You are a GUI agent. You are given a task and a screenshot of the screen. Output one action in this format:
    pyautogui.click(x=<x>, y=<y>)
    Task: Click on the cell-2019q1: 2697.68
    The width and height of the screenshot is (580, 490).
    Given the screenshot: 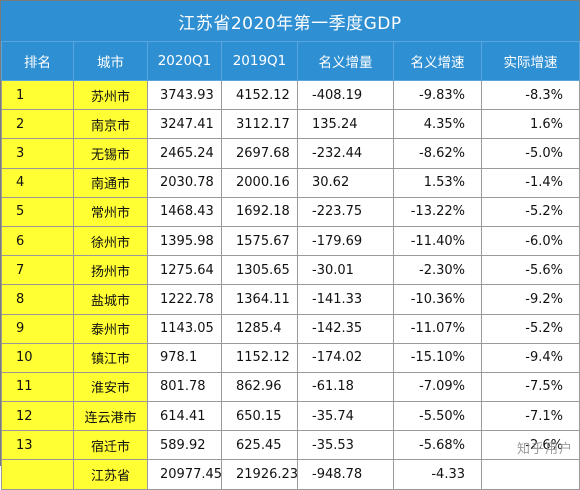 What is the action you would take?
    pyautogui.click(x=259, y=153)
    